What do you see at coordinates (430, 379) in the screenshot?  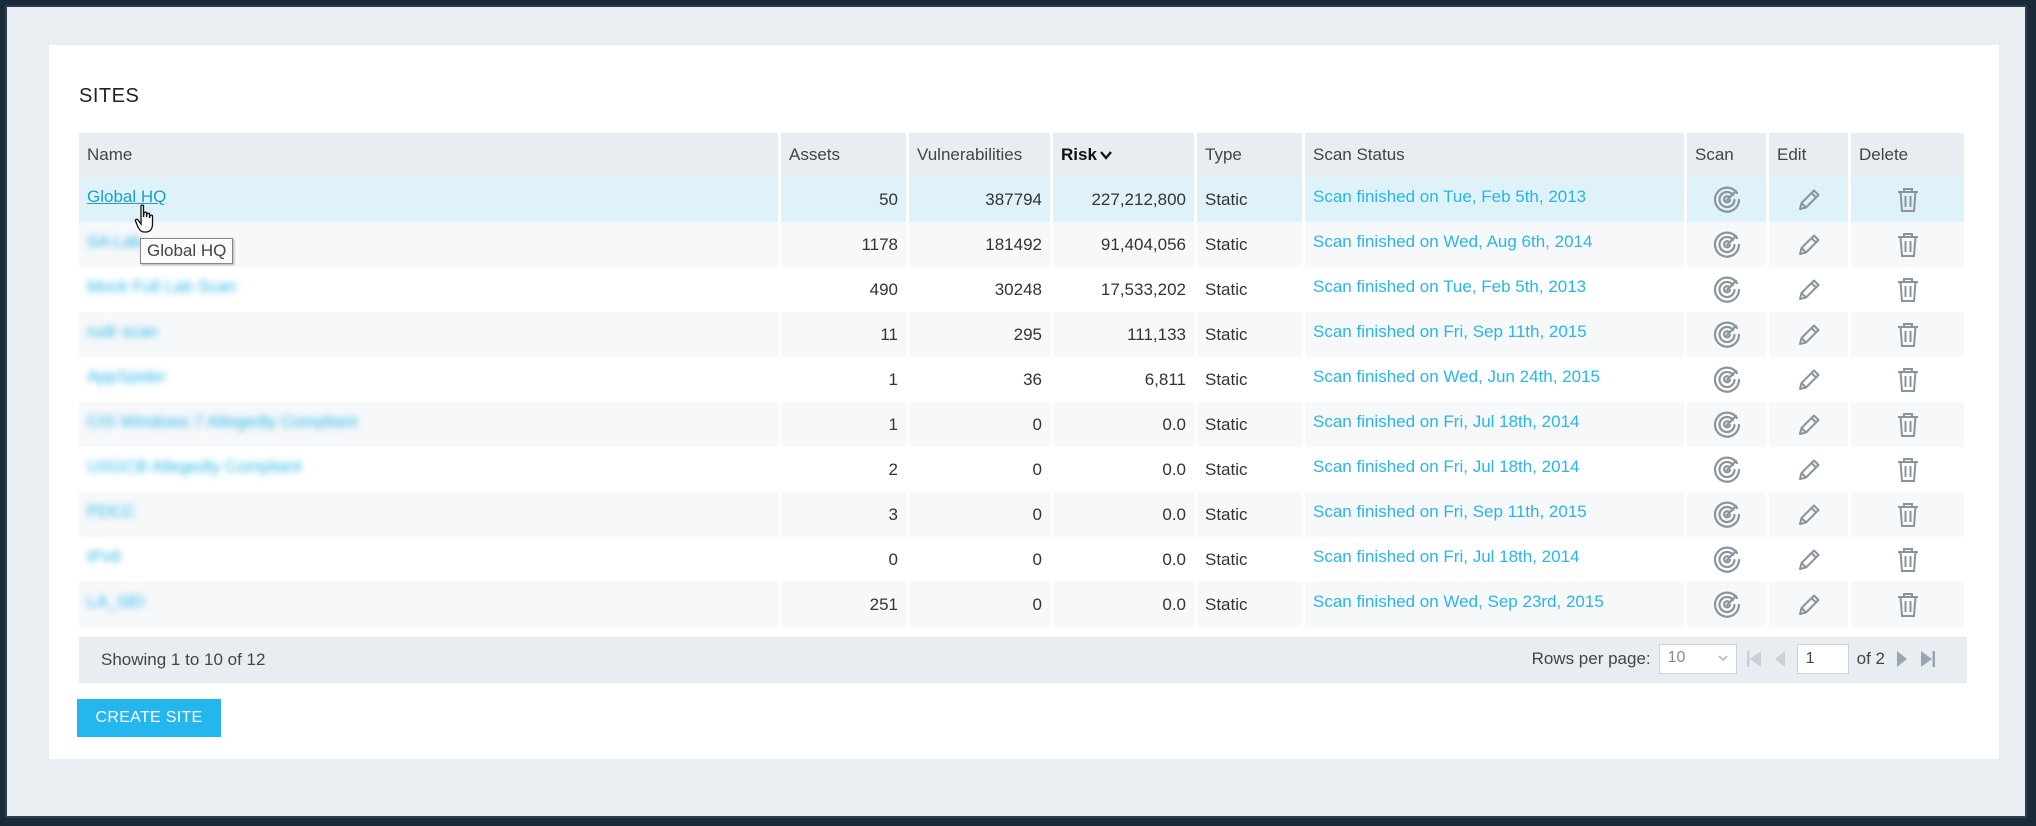 I see `site-name-cell: AppSpider` at bounding box center [430, 379].